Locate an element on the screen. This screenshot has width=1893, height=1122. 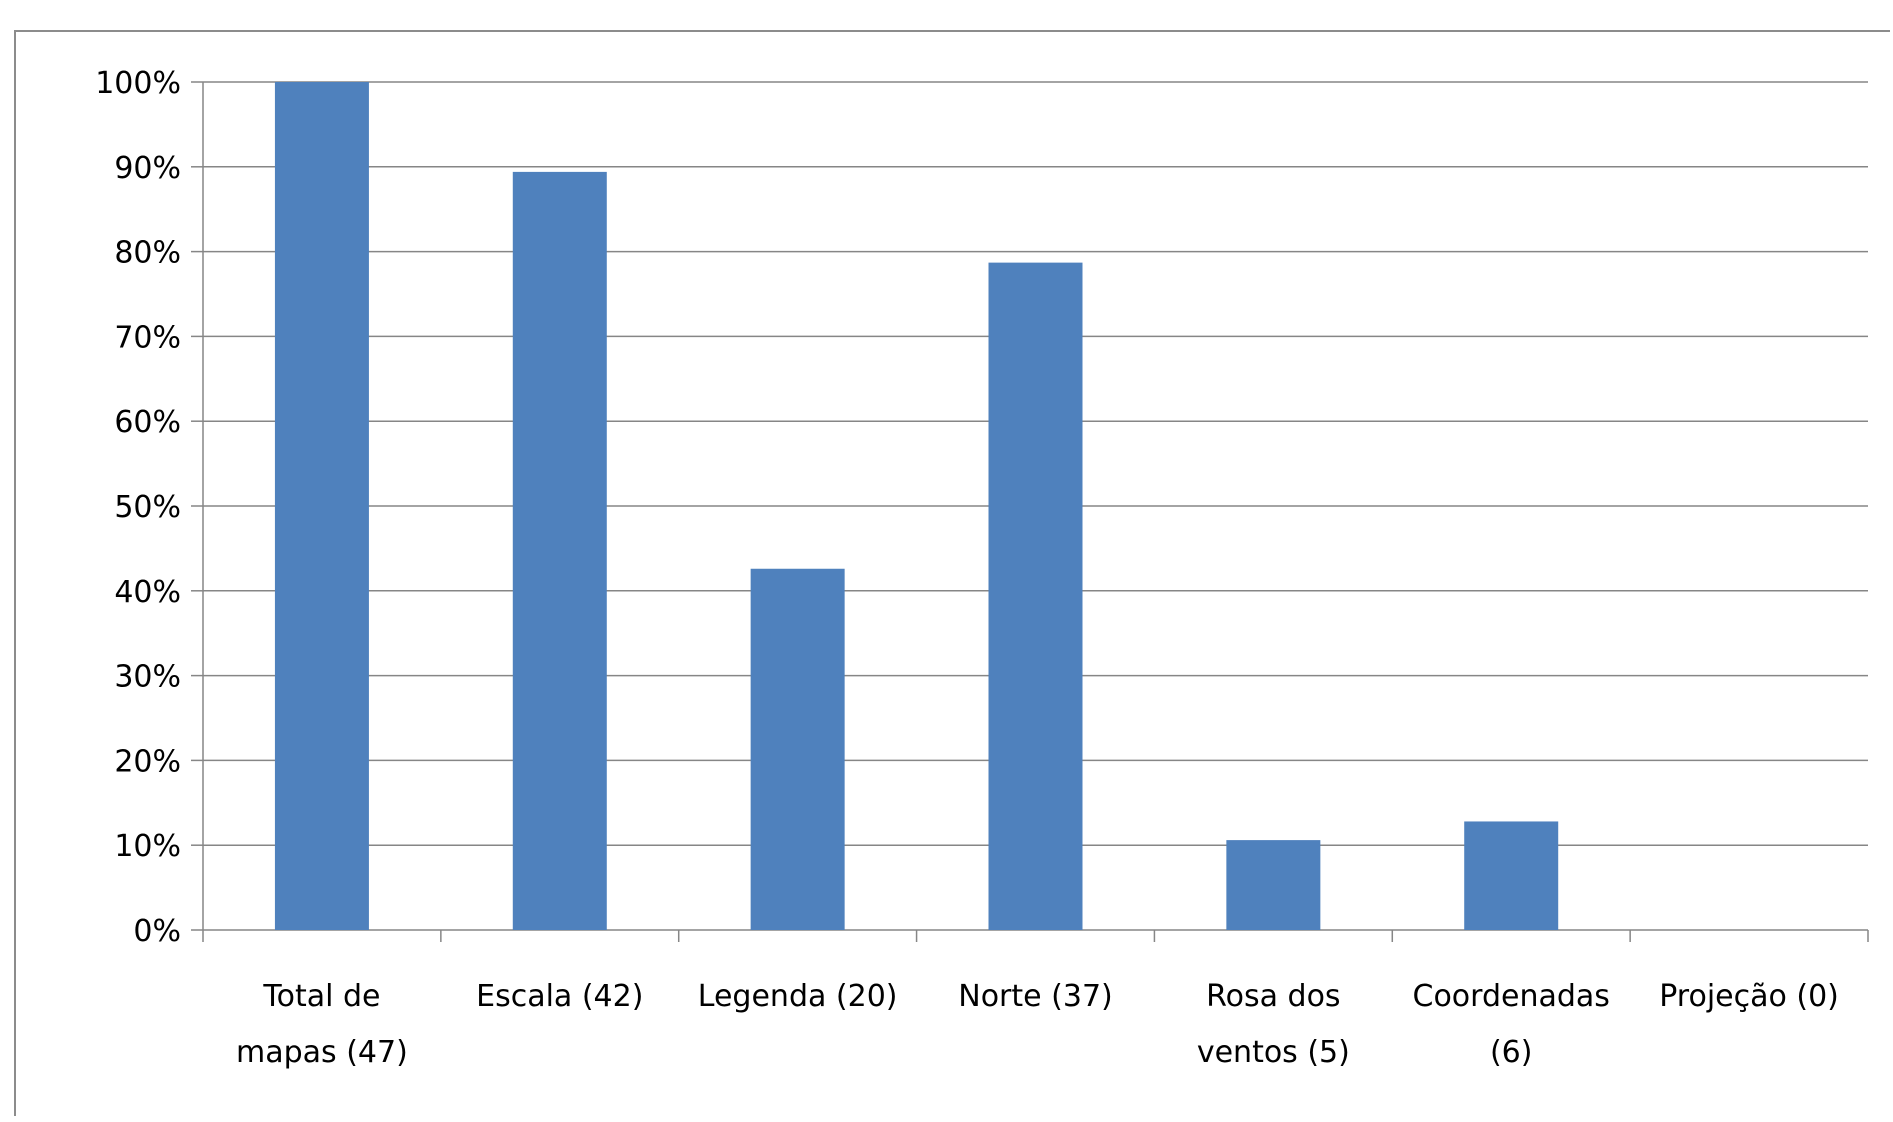
y-tick-label: 60% is located at coordinates (147, 422).